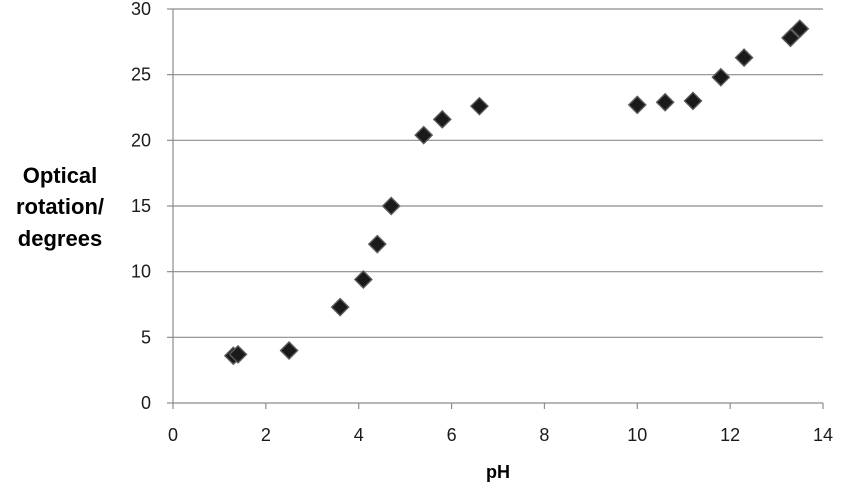  I want to click on y-tick-label: 30, so click(141, 9).